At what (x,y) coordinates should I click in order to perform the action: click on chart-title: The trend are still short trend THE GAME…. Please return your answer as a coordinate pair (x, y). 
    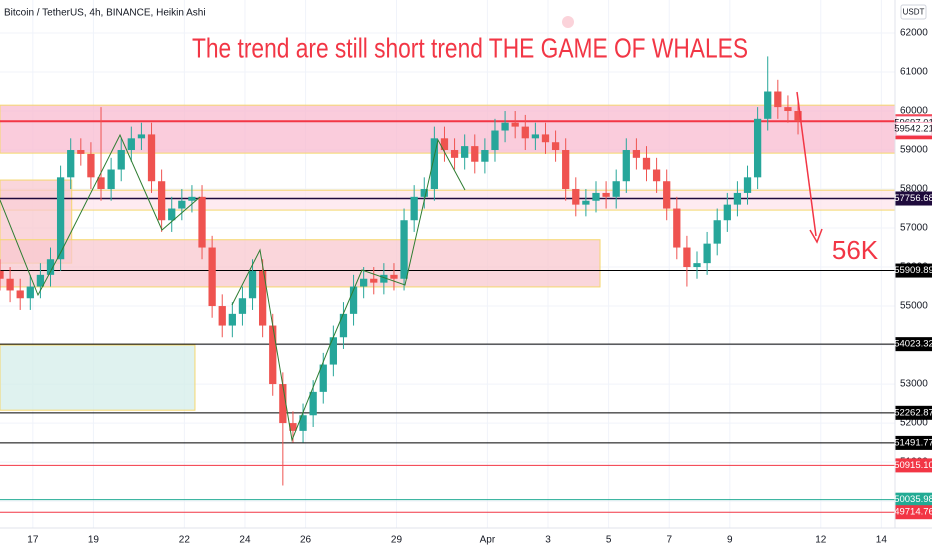
    Looking at the image, I should click on (470, 47).